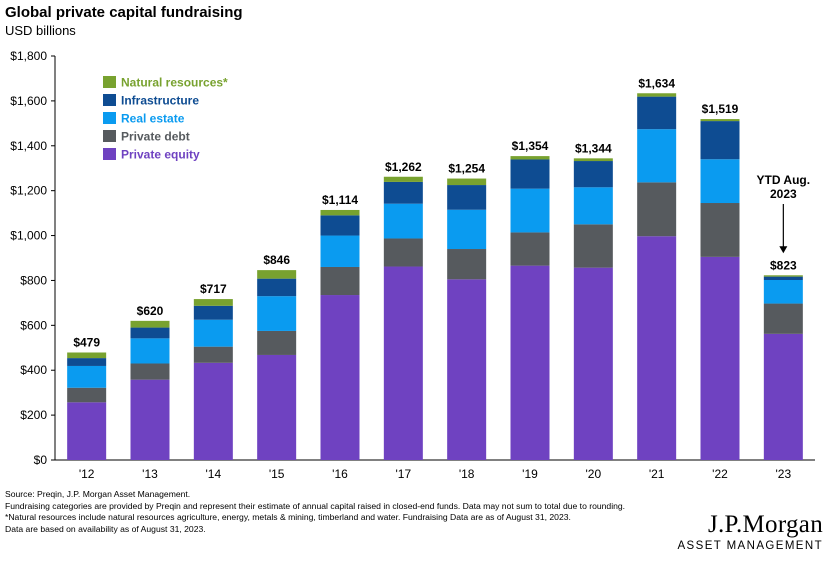  Describe the element at coordinates (656, 83) in the screenshot. I see `total-label: $1,634` at that location.